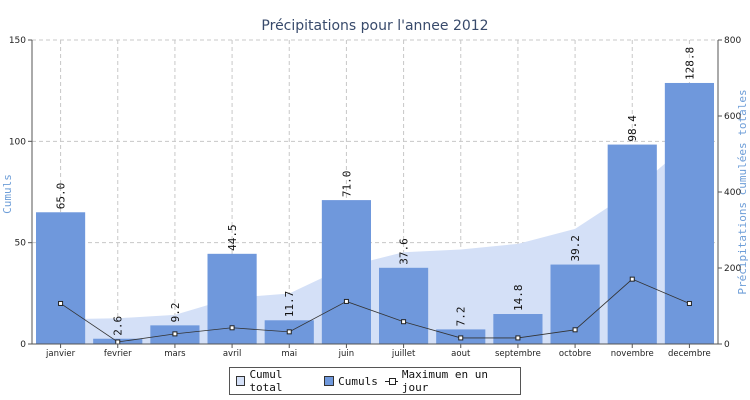  I want to click on bar-value-label: 37.6, so click(404, 251).